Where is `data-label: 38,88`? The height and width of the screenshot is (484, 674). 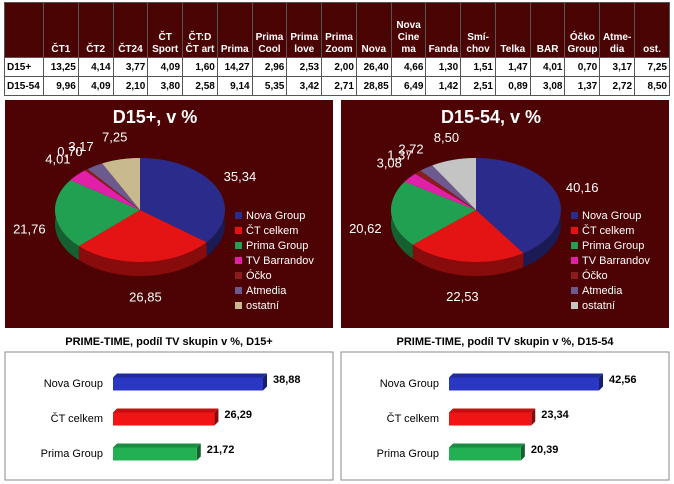 data-label: 38,88 is located at coordinates (287, 380).